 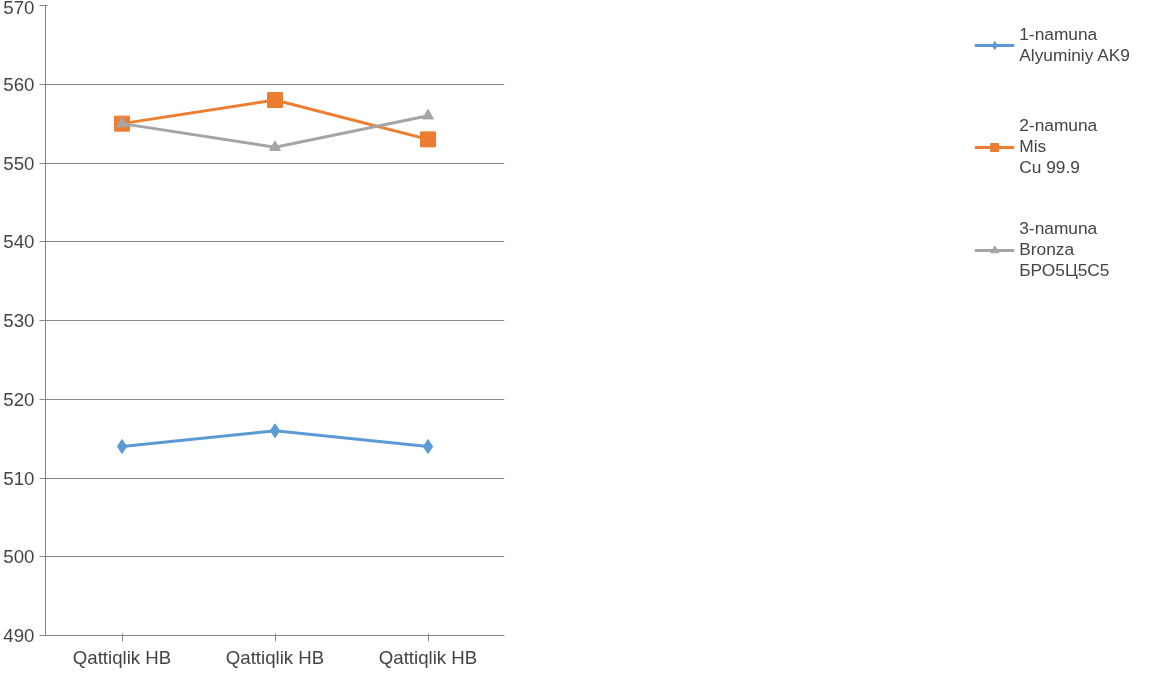 What do you see at coordinates (19, 478) in the screenshot?
I see `y-tick-label: 510` at bounding box center [19, 478].